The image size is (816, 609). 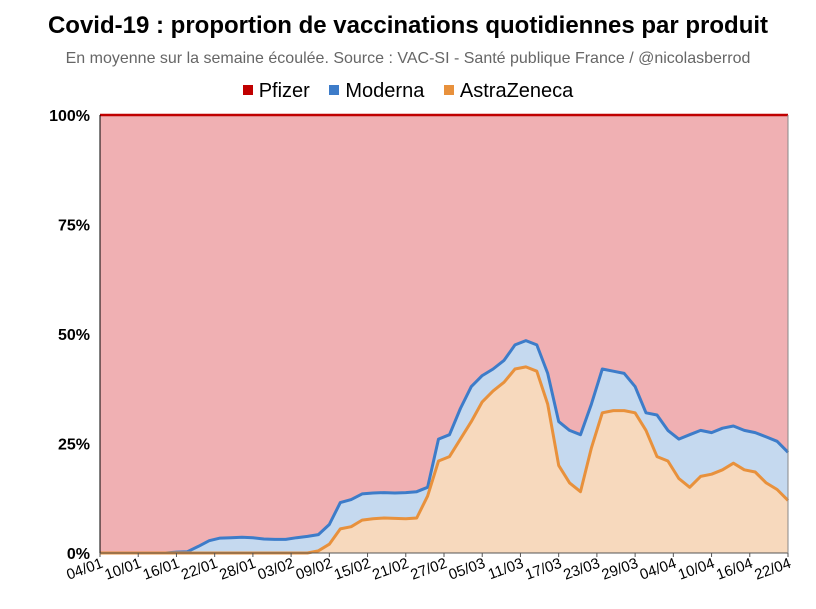 What do you see at coordinates (448, 90) in the screenshot?
I see `legend-swatch-astrazeneca` at bounding box center [448, 90].